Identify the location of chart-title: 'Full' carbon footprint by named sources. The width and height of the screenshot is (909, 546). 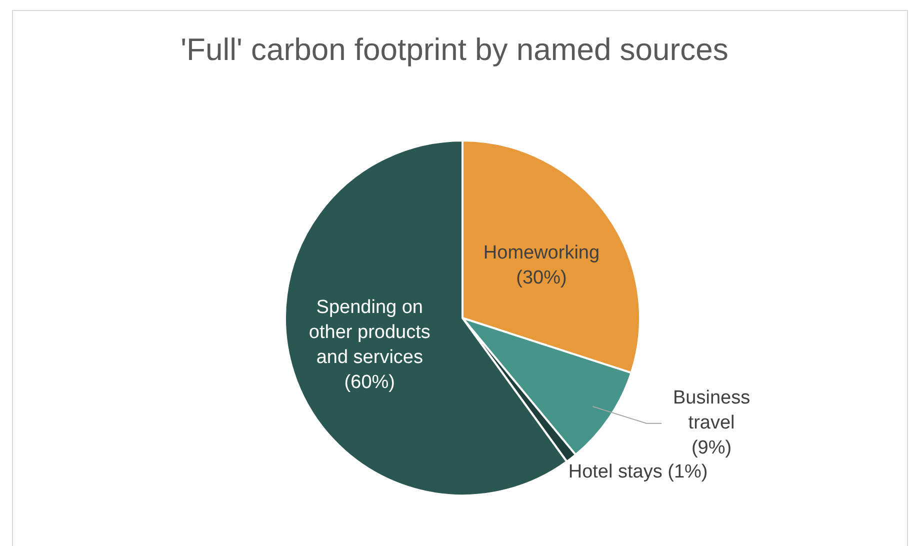
(455, 50).